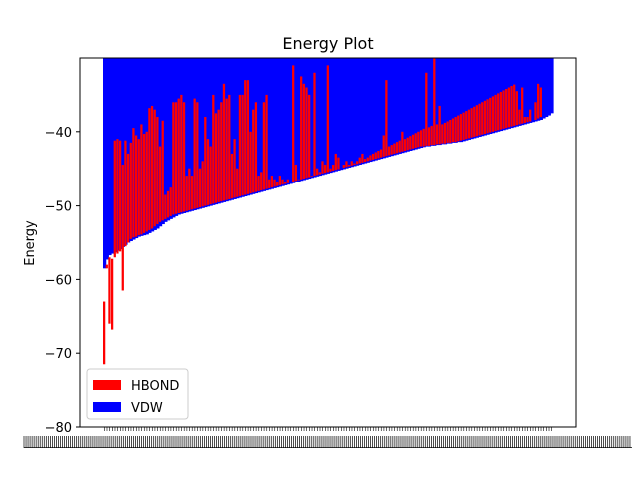 This screenshot has height=480, width=640. I want to click on y-axis-ticks: −80 −70 −60 −50 −40, so click(62, 281).